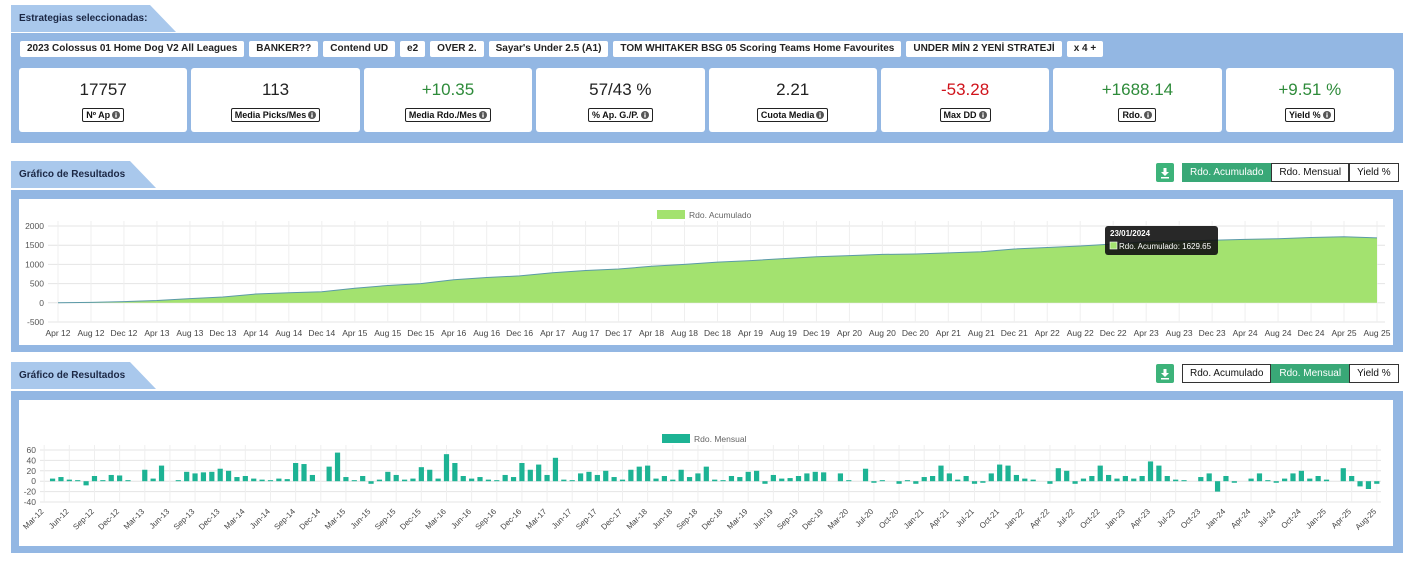  Describe the element at coordinates (222, 333) in the screenshot. I see `x-tick-label: Dec 13` at that location.